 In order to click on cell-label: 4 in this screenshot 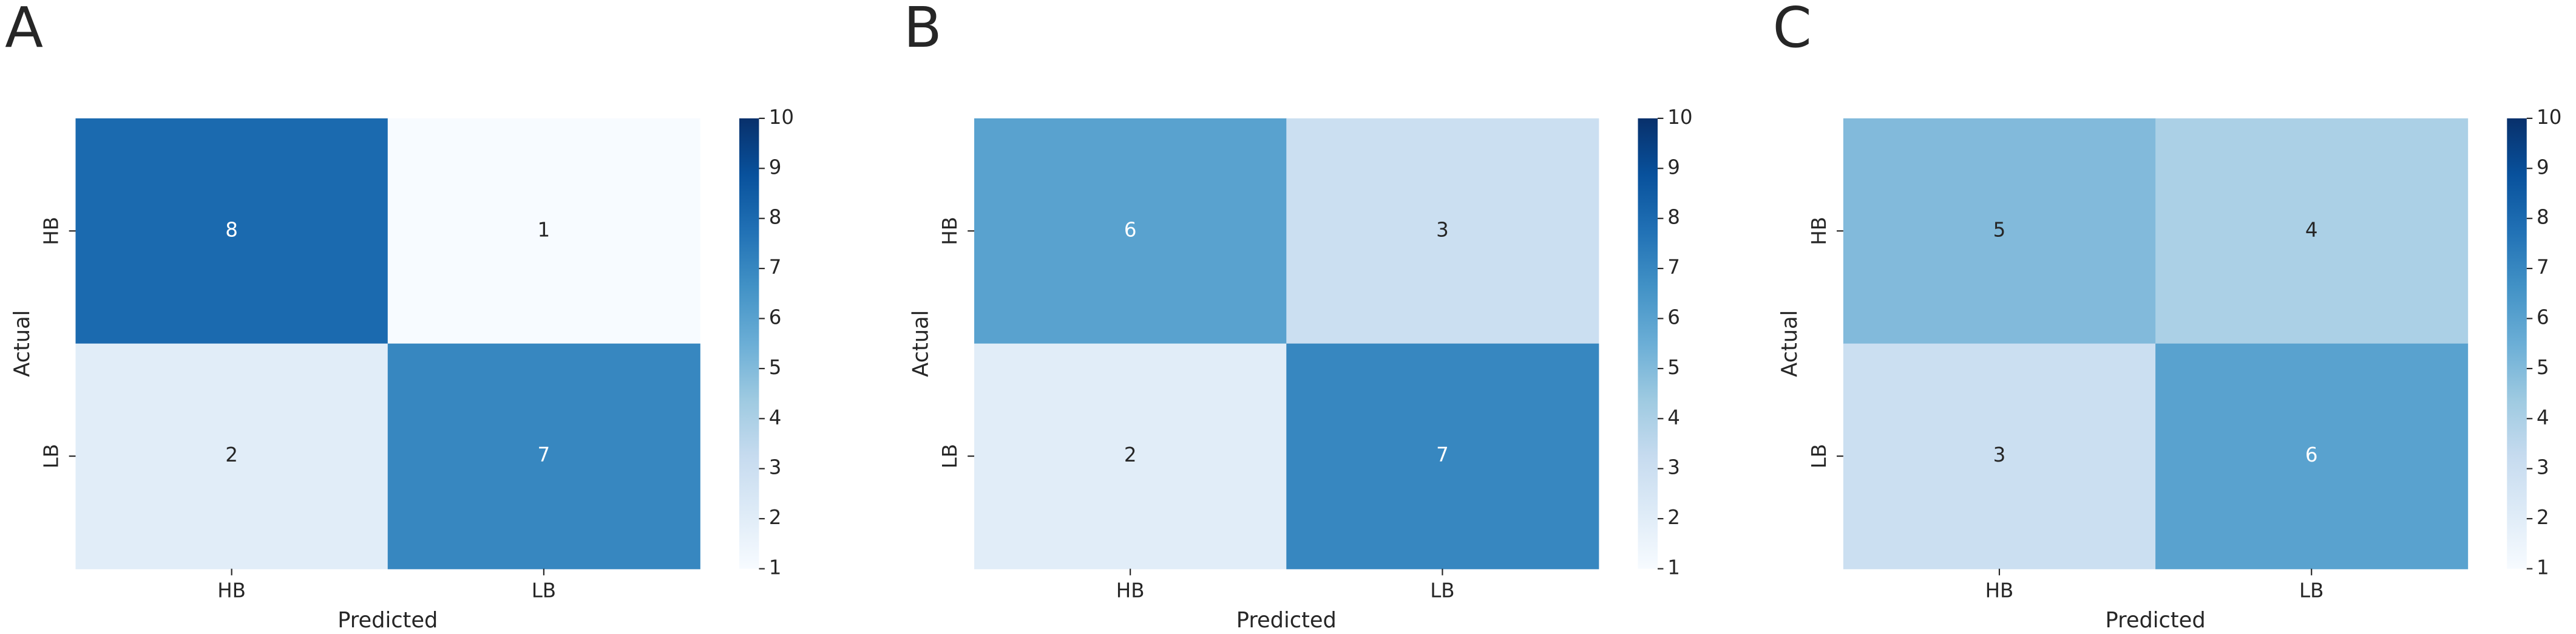, I will do `click(2311, 229)`.